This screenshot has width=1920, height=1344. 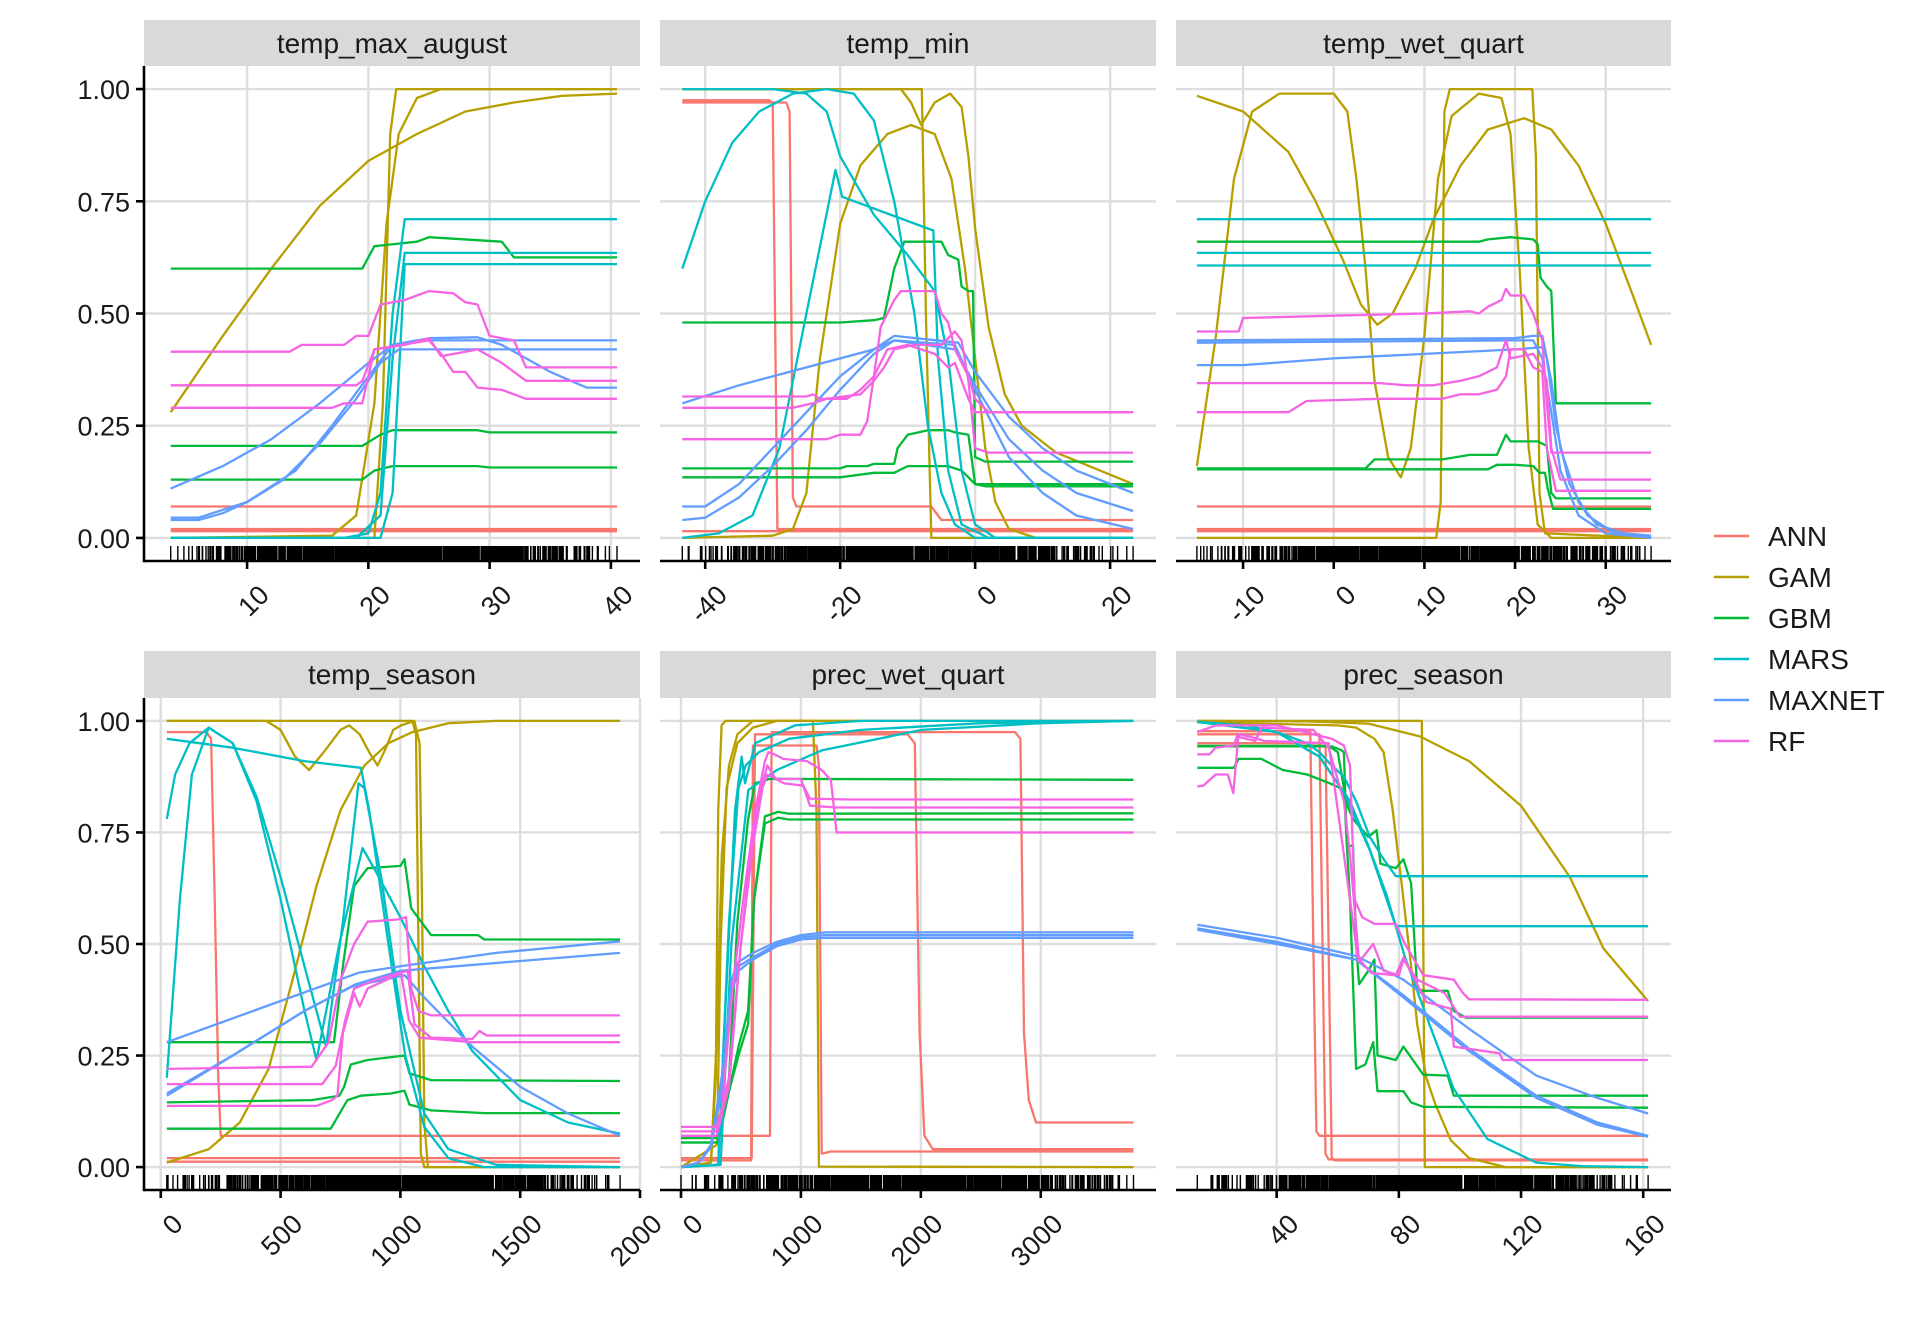 I want to click on facet-title: temp_season, so click(x=392, y=674).